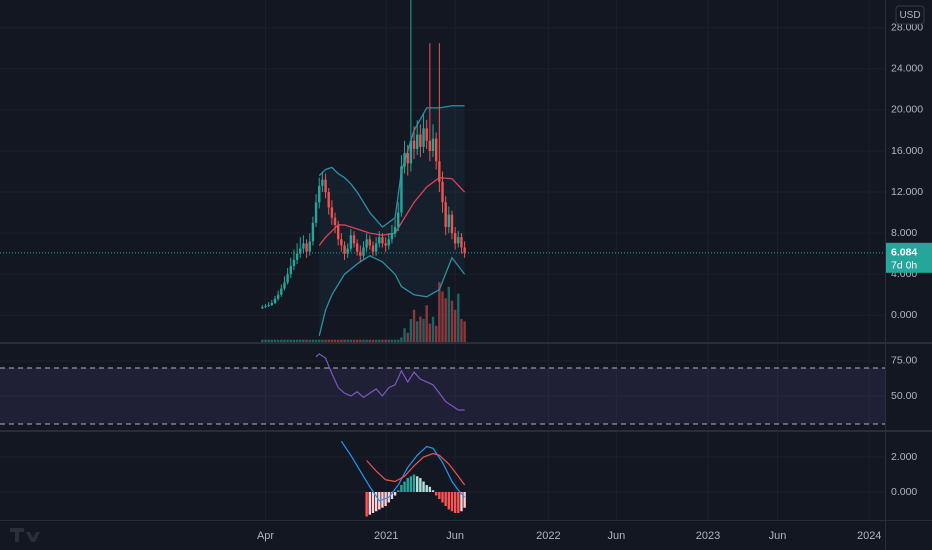 The height and width of the screenshot is (550, 932). I want to click on x-tick-label: Apr, so click(265, 536).